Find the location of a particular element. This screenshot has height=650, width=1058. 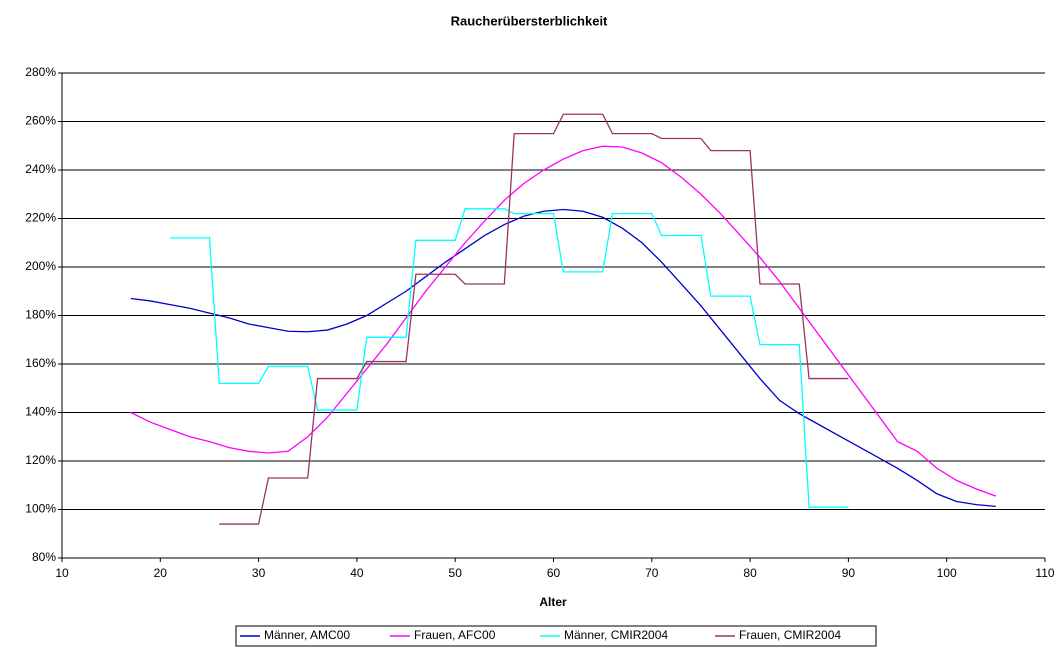

y-tick-label: 260% is located at coordinates (40, 121).